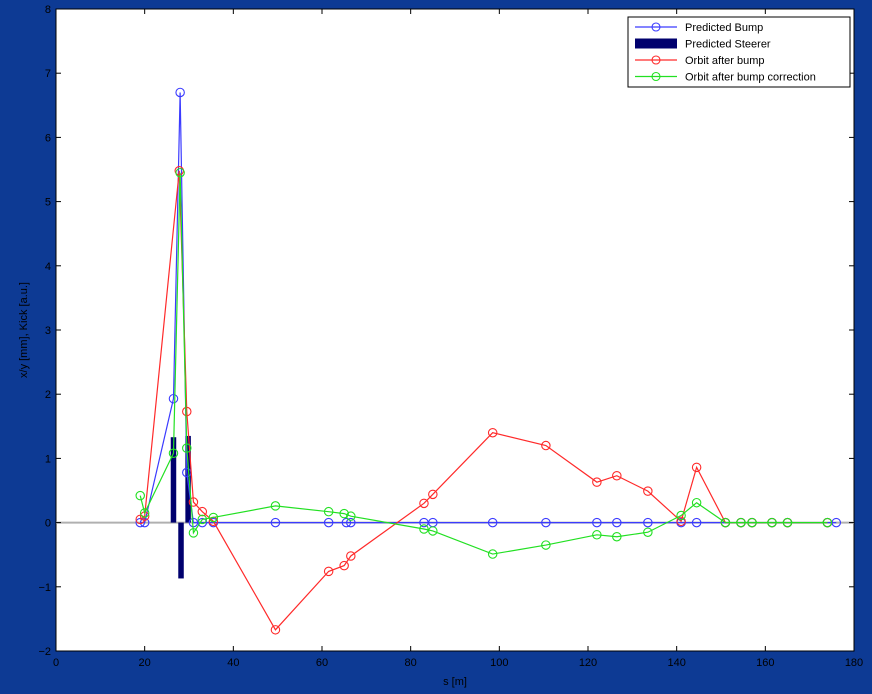 This screenshot has width=872, height=694. Describe the element at coordinates (728, 45) in the screenshot. I see `legend-label: Predicted Steerer` at that location.